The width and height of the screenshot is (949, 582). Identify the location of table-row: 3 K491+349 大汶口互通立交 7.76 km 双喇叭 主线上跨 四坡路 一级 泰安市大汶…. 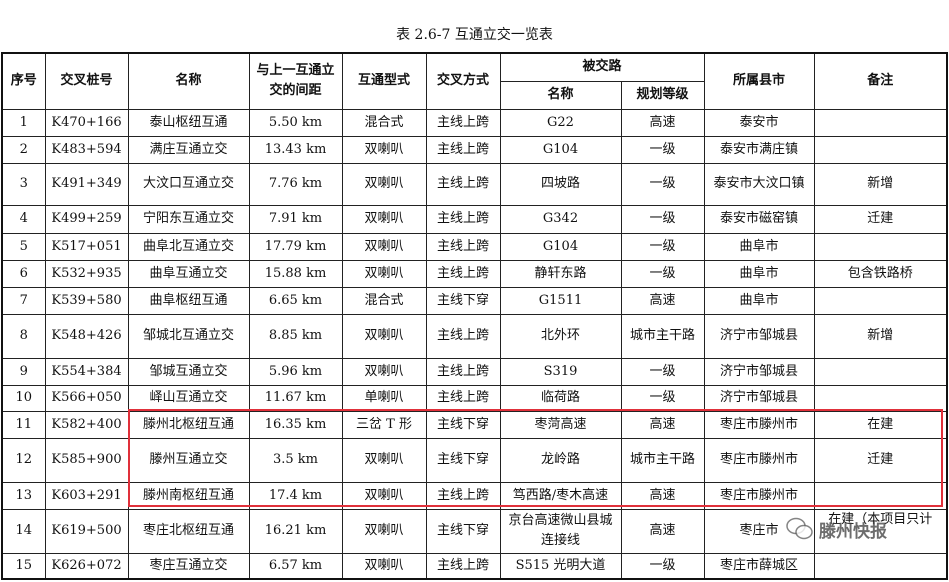
(474, 184).